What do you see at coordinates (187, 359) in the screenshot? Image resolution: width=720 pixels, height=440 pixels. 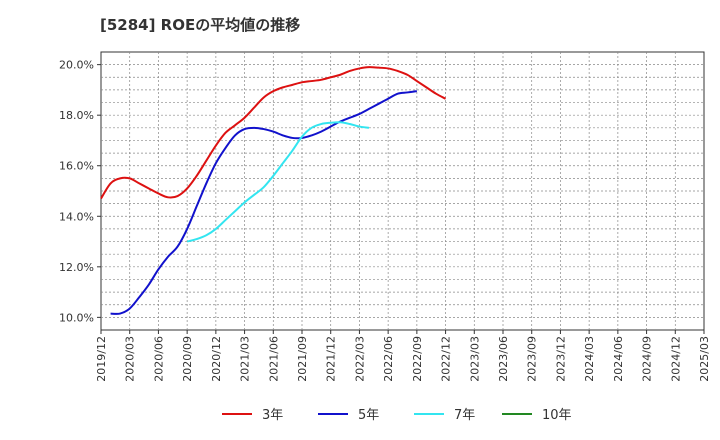 I see `x-tick-label: 2020/09` at bounding box center [187, 359].